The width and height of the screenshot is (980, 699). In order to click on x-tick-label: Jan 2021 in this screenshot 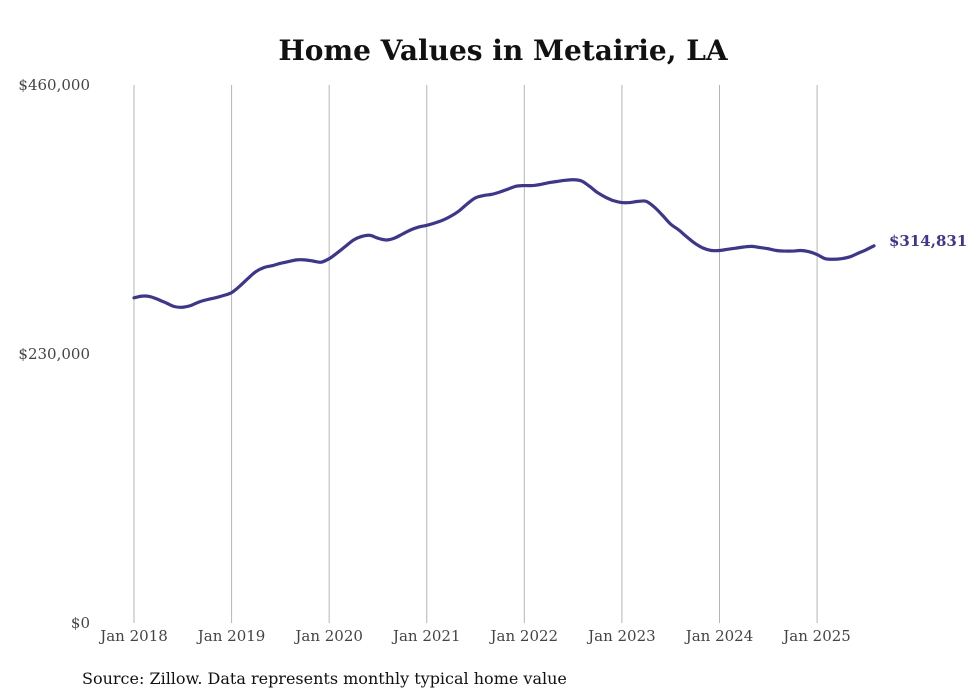, I will do `click(426, 636)`.